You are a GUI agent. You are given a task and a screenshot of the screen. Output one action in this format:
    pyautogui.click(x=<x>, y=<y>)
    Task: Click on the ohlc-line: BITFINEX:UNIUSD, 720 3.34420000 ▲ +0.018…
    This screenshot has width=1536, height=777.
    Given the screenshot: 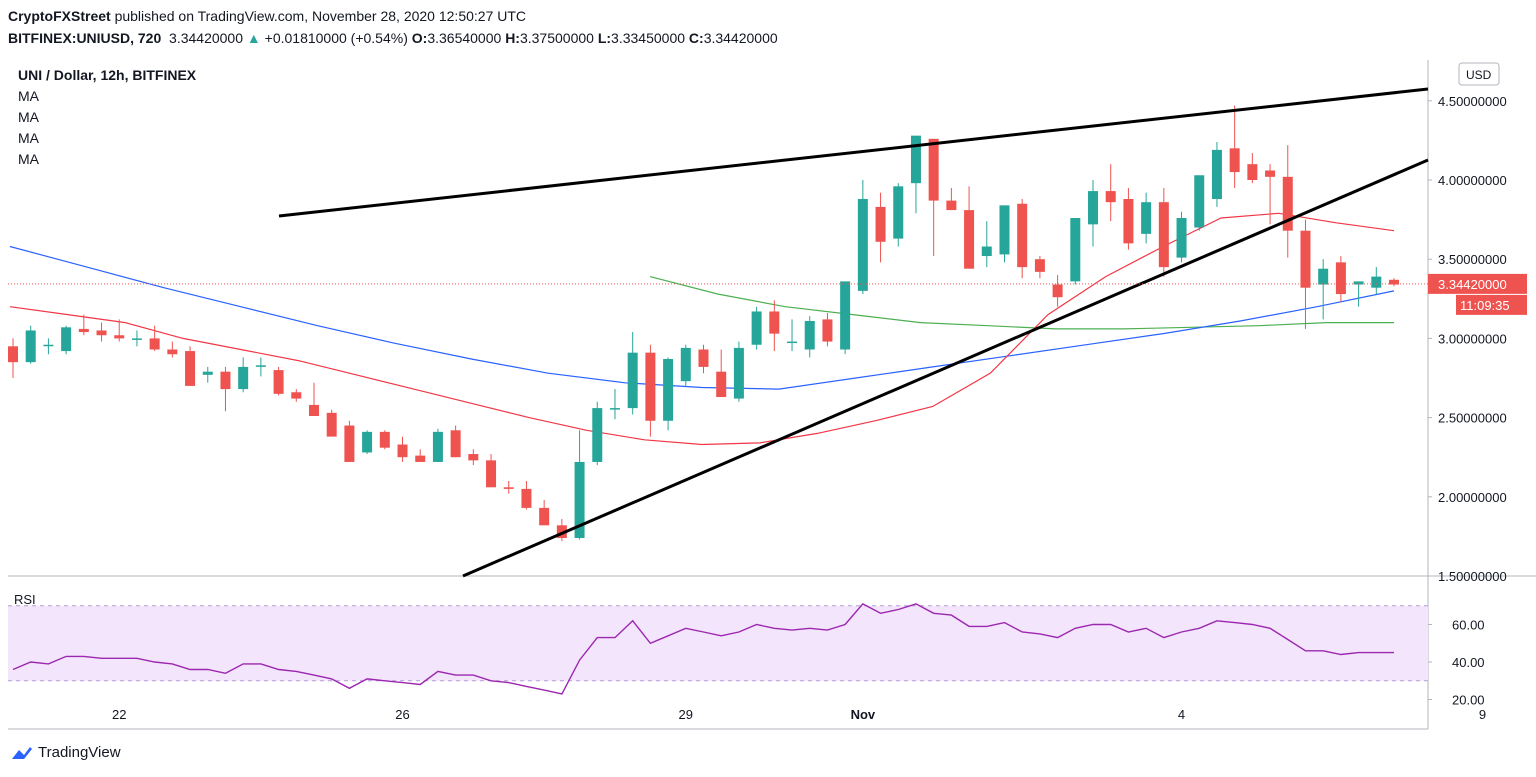 What is the action you would take?
    pyautogui.click(x=393, y=38)
    